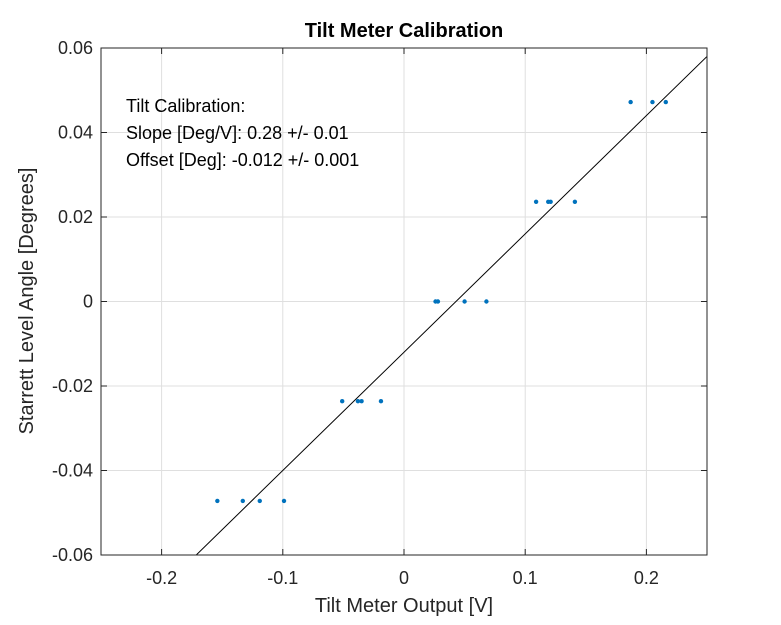 This screenshot has width=781, height=625. I want to click on y-axis-label: Starrett Level Angle [Degrees], so click(27, 301).